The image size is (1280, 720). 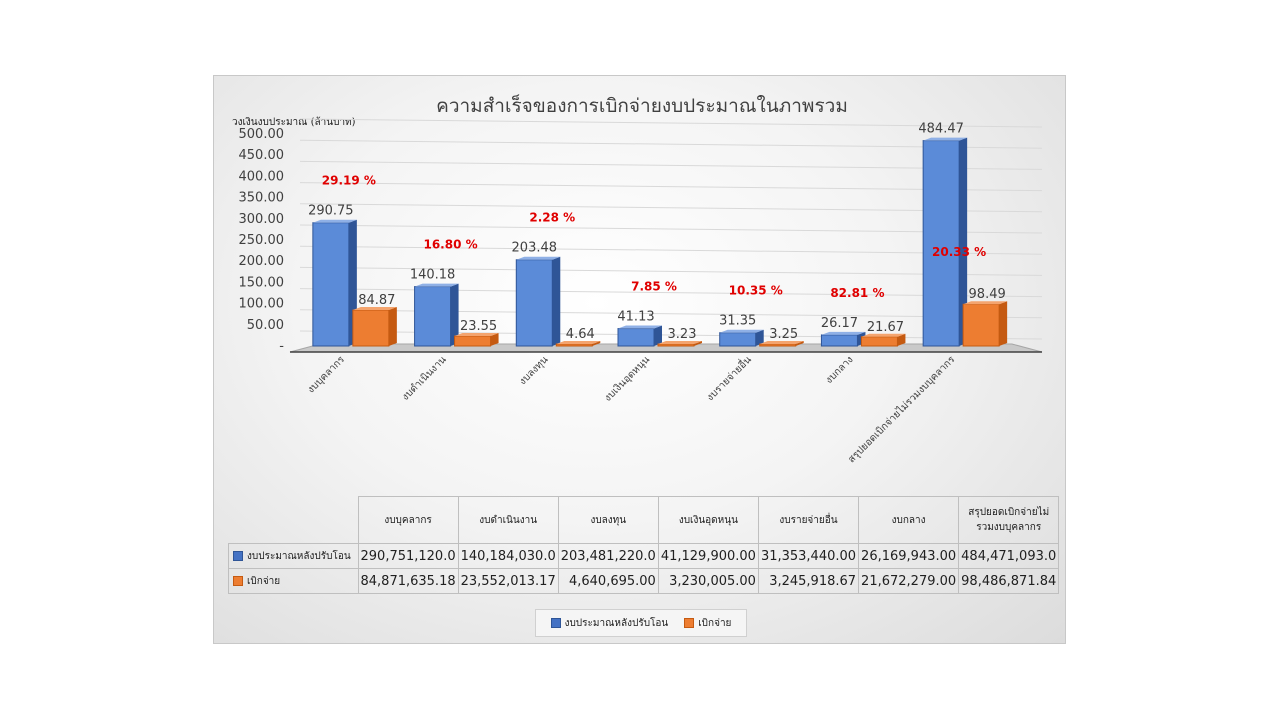 I want to click on chart-legend: งบประมาณหลังปรับโอน เบิกจ่าย, so click(x=641, y=623).